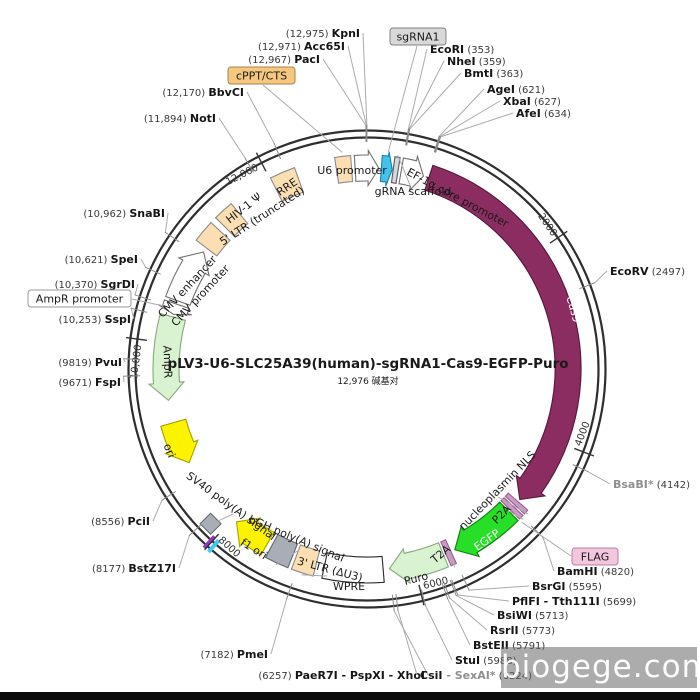  I want to click on tag-ampr-promoter, so click(79, 298).